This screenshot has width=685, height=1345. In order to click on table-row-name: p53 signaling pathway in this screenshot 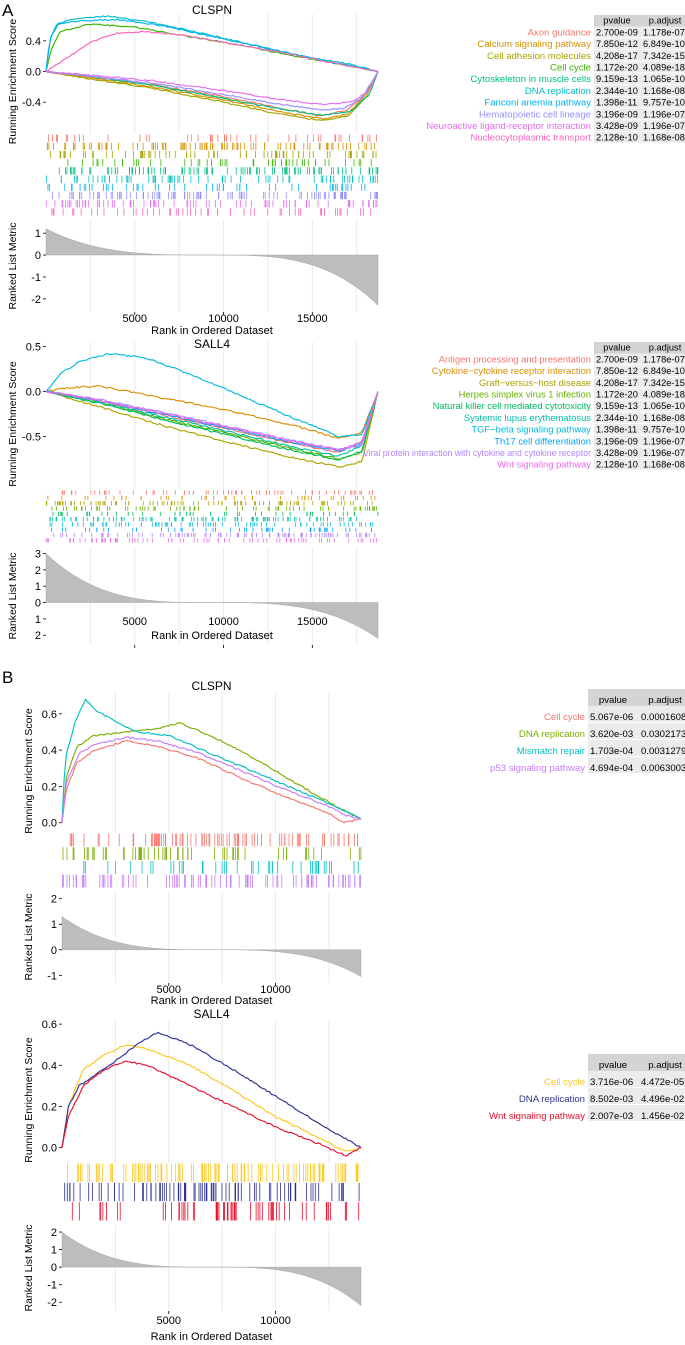, I will do `click(537, 768)`.